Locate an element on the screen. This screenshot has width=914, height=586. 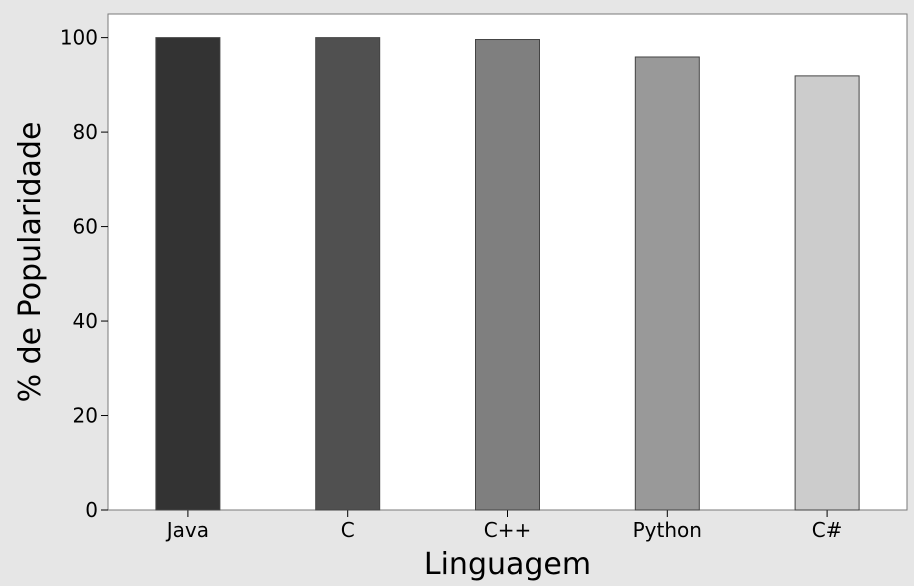
x-axis: Java C C++ Python C# is located at coordinates (504, 526).